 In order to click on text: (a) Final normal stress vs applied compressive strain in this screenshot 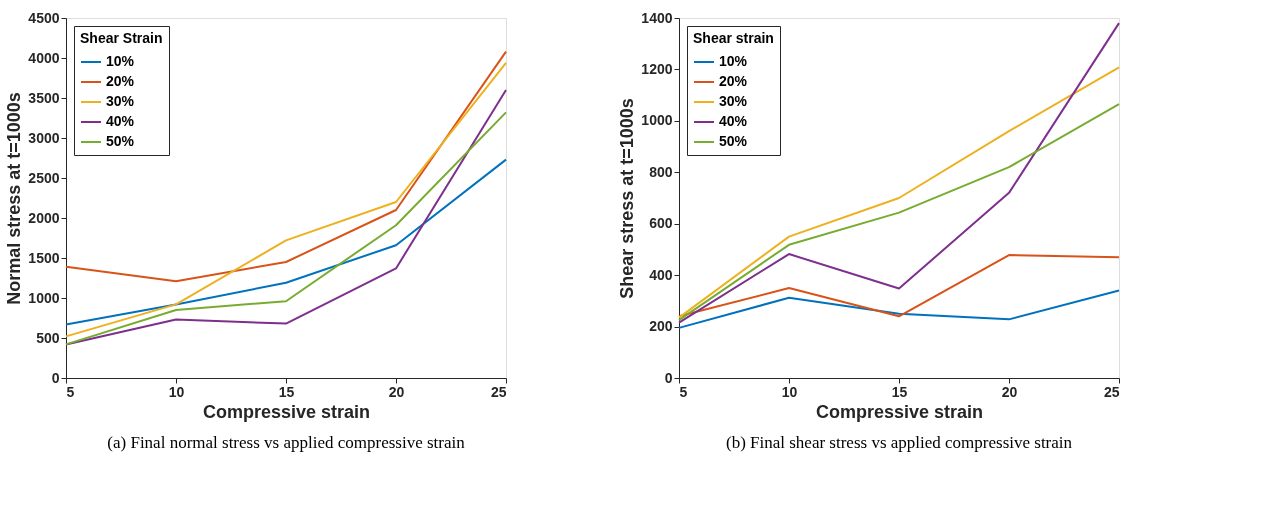, I will do `click(286, 442)`.